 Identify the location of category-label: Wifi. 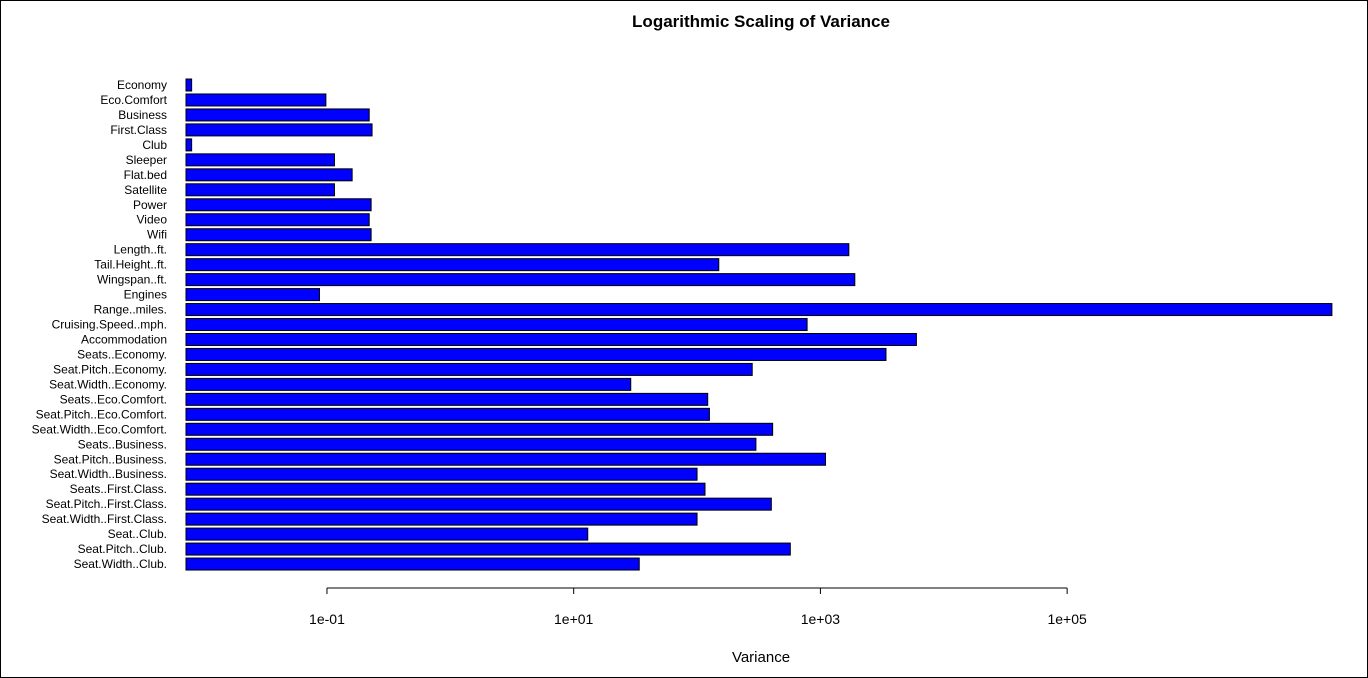
(157, 235).